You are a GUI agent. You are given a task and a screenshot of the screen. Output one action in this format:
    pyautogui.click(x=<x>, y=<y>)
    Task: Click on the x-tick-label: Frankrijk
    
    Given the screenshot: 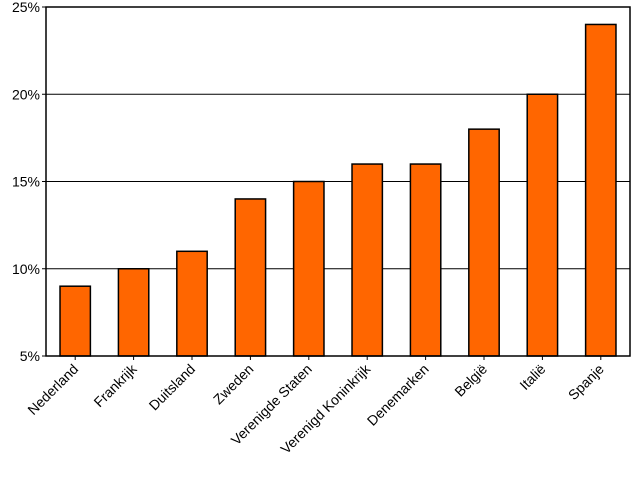 What is the action you would take?
    pyautogui.click(x=115, y=385)
    